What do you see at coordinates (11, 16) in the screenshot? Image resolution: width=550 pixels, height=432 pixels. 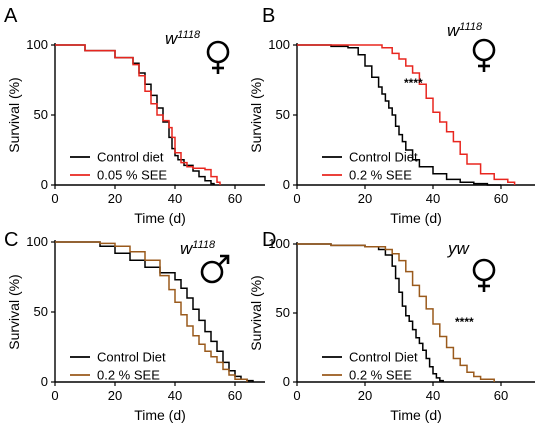 I see `panel-letter: A` at bounding box center [11, 16].